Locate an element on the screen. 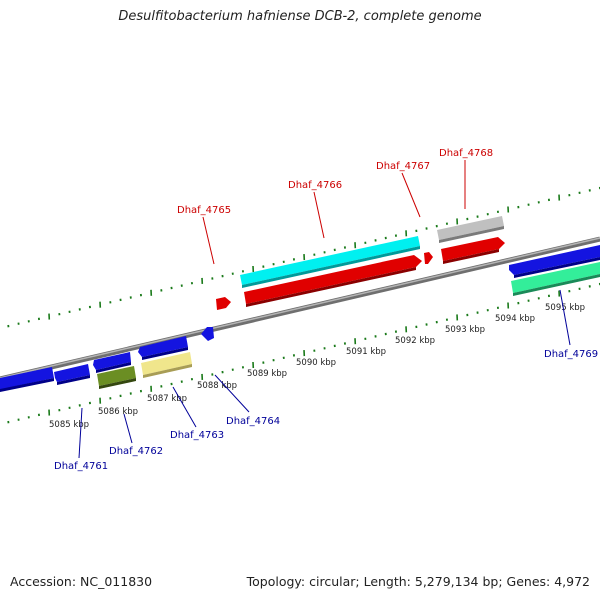 The image size is (600, 600). gene-dhaf-4768-grey-shadow is located at coordinates (471, 234).